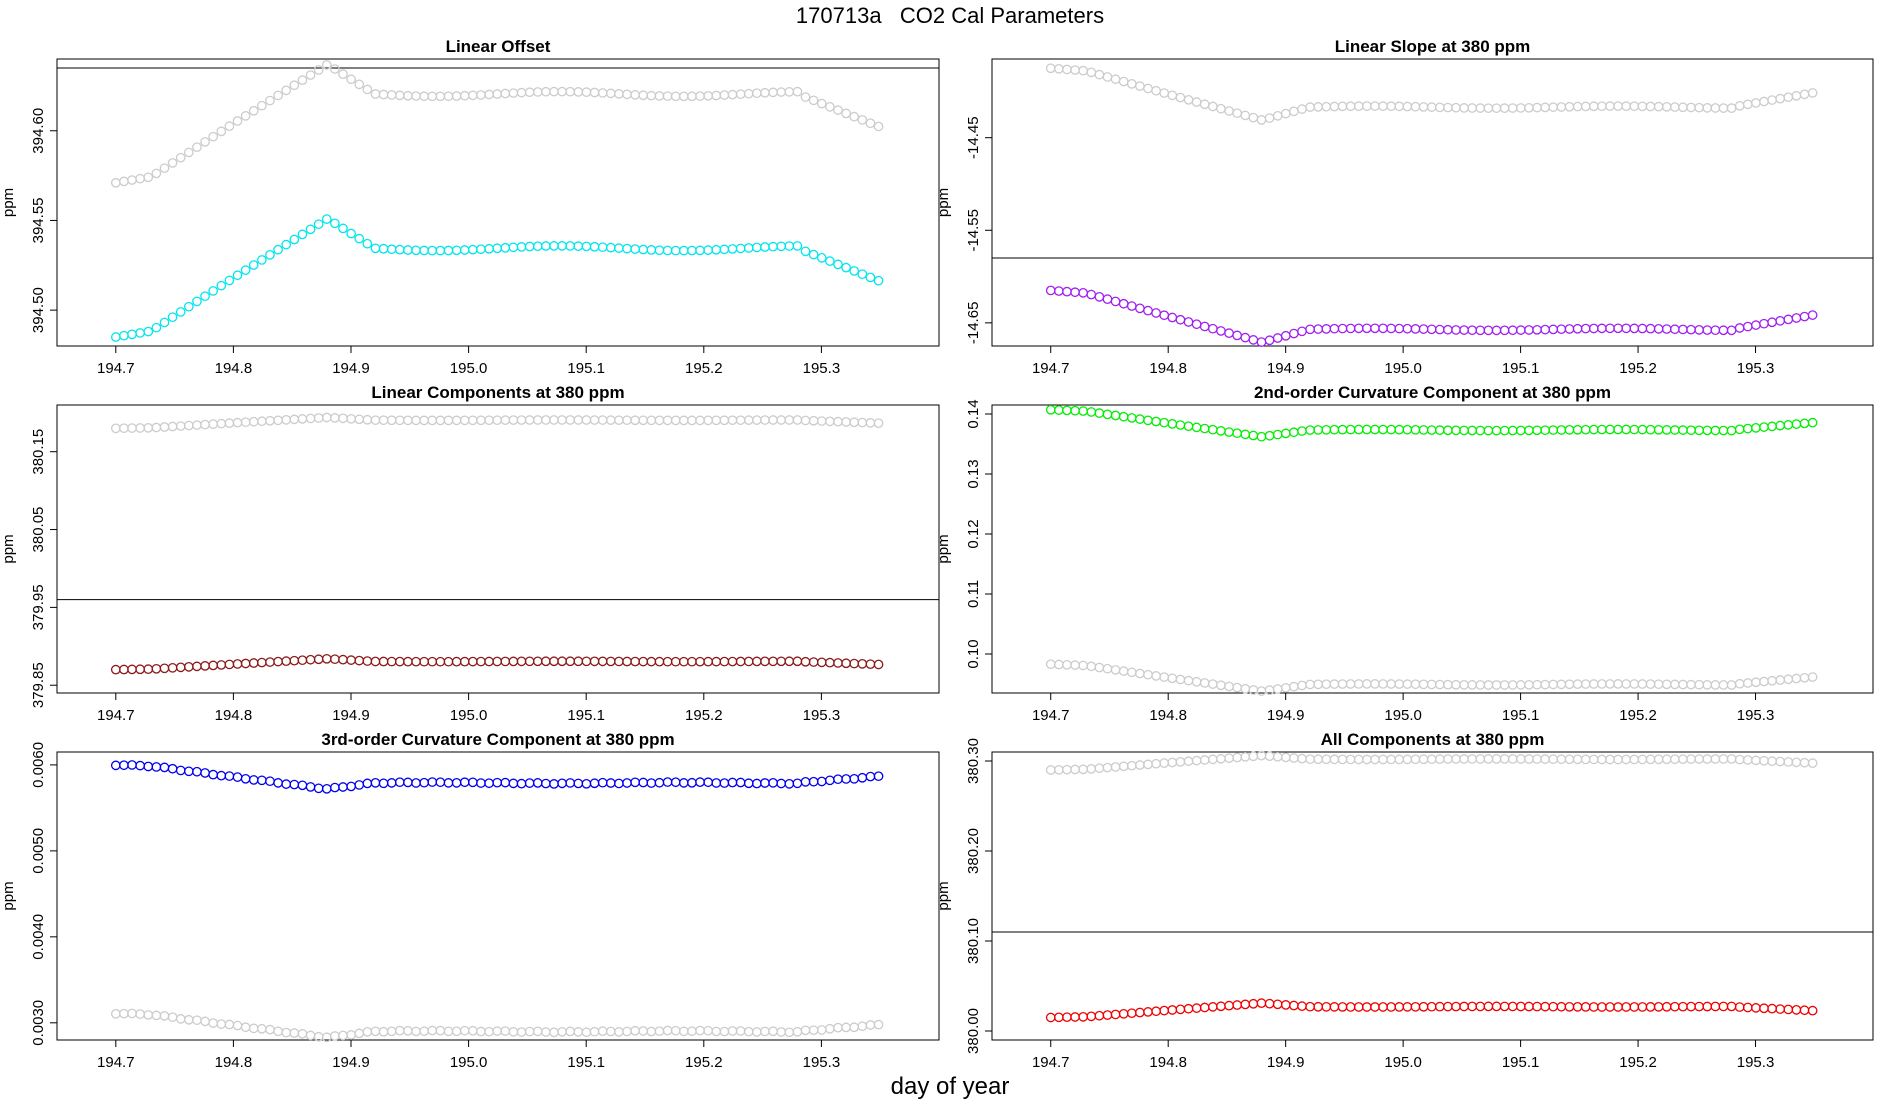  I want to click on plot-frame, so click(1432, 202).